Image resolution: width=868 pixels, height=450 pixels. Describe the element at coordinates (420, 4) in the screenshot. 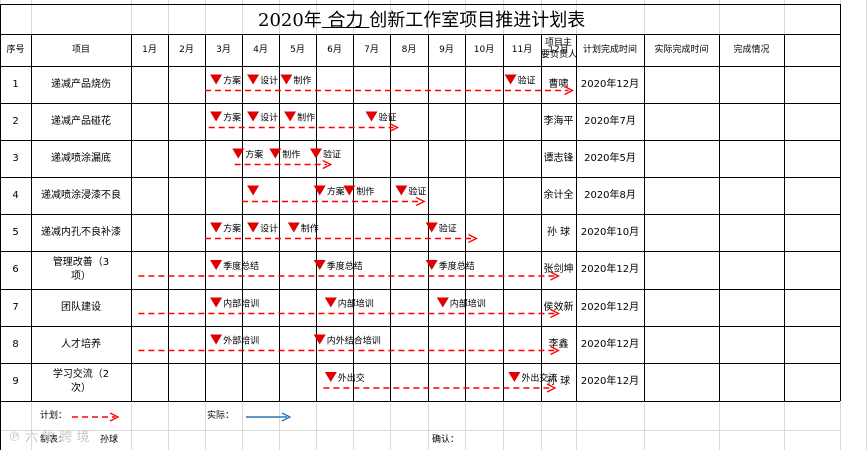

I see `title-top-border` at that location.